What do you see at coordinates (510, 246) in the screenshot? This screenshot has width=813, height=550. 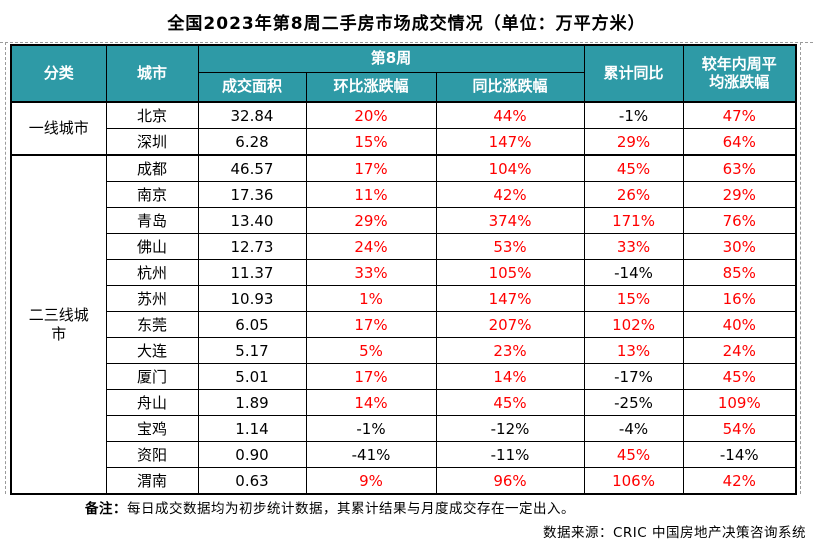 I see `yoy-cell: 53%` at bounding box center [510, 246].